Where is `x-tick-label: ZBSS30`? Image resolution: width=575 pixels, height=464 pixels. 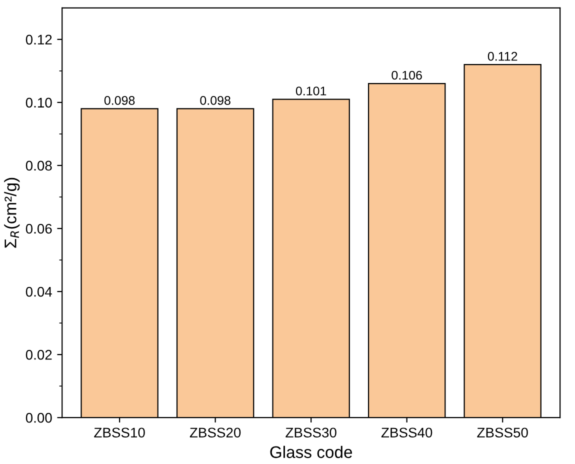
x-tick-label: ZBSS30 is located at coordinates (311, 433).